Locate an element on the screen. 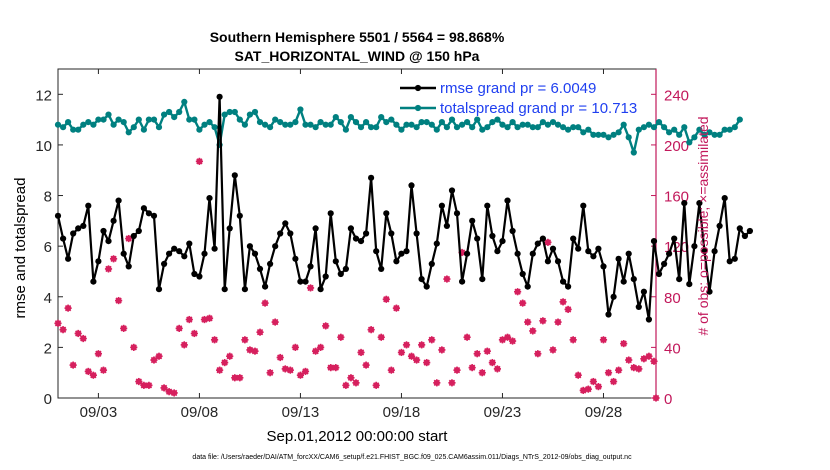 The height and width of the screenshot is (470, 830). x-tick-label: 09/08 is located at coordinates (200, 412).